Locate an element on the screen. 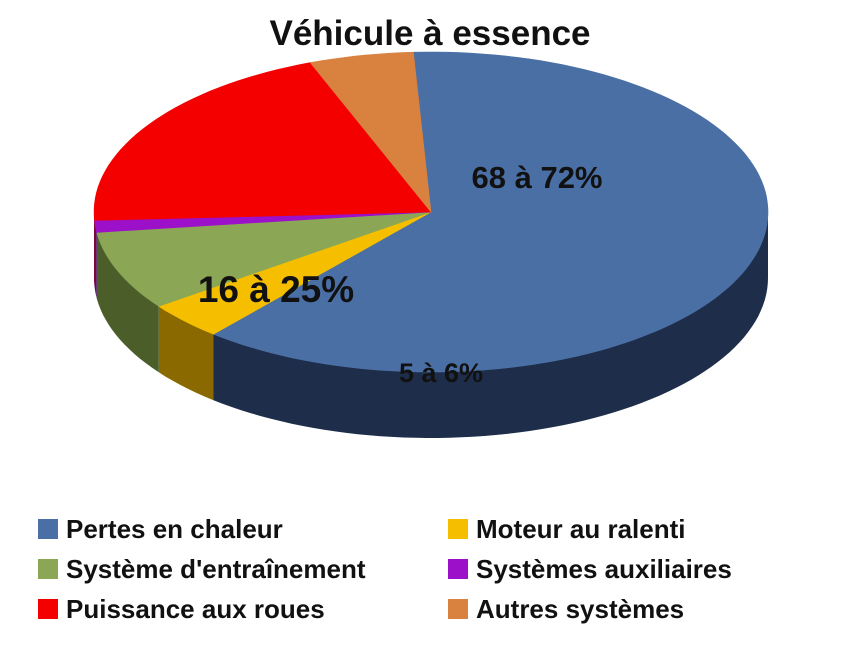 Image resolution: width=860 pixels, height=645 pixels. legend-label: Système d'entraînement is located at coordinates (216, 568).